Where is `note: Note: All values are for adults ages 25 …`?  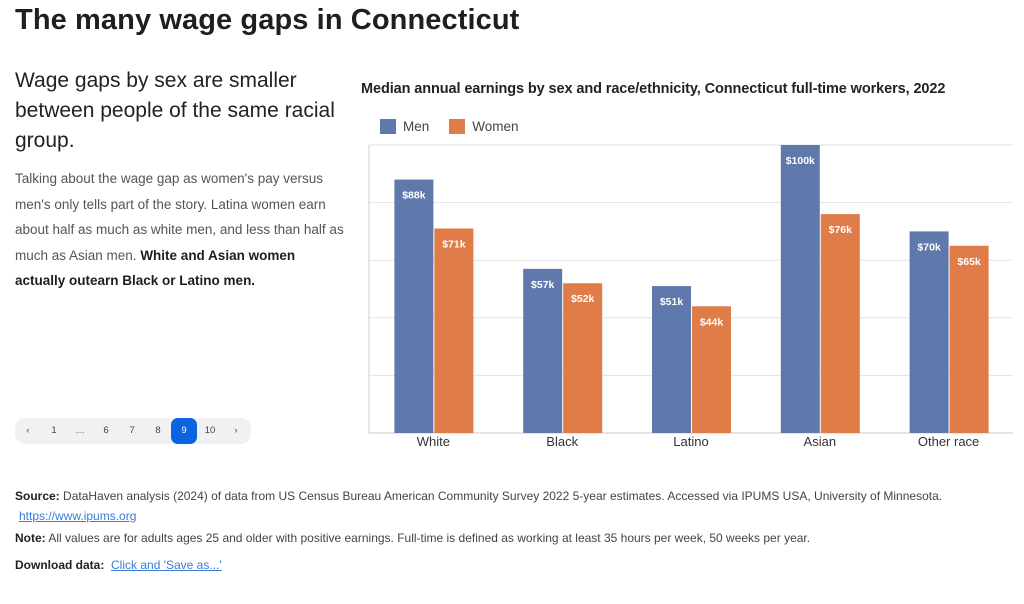
note: Note: All values are for adults ages 25 … is located at coordinates (412, 538).